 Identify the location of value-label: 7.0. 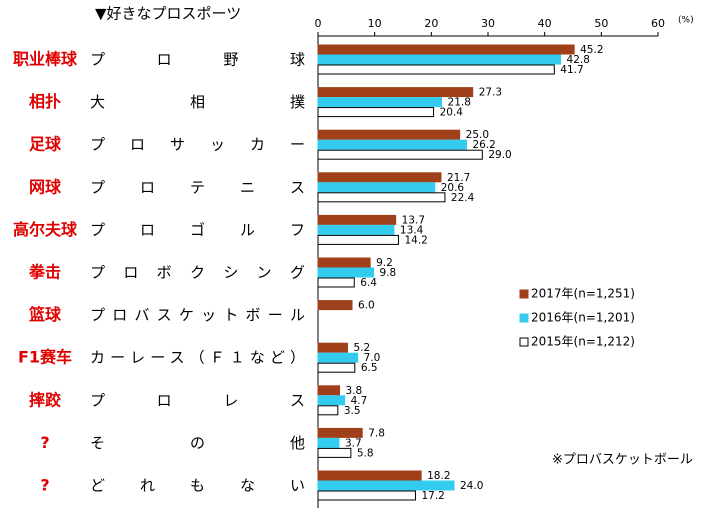
(372, 358).